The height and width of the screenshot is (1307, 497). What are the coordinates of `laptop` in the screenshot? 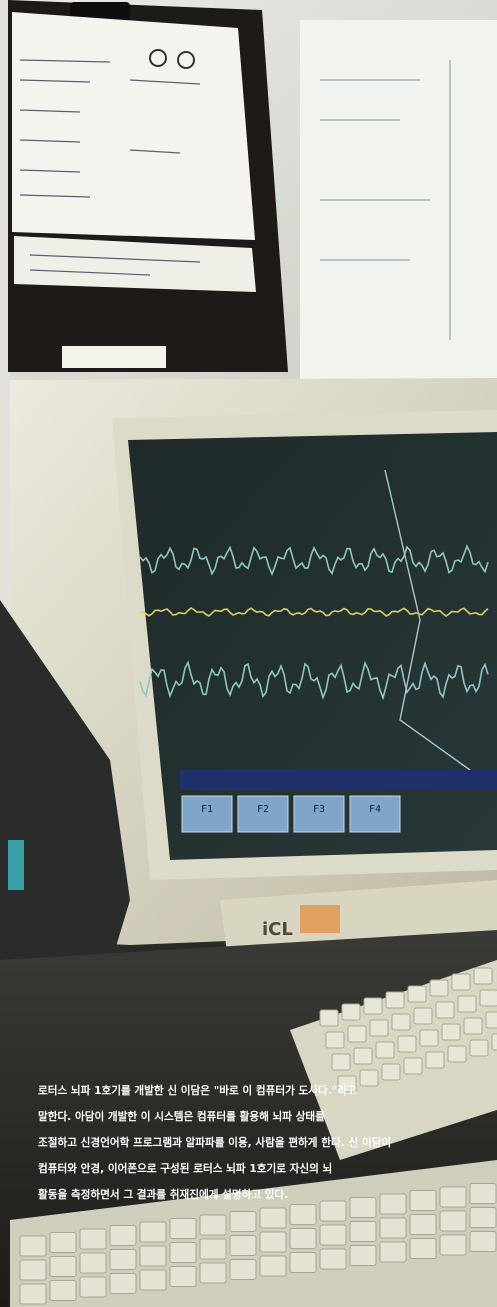 It's located at (65, 805).